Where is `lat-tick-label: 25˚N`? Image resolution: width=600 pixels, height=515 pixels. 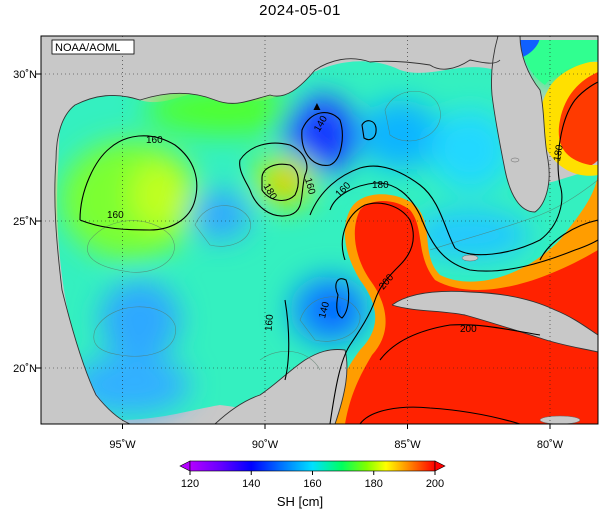 lat-tick-label: 25˚N is located at coordinates (25, 222).